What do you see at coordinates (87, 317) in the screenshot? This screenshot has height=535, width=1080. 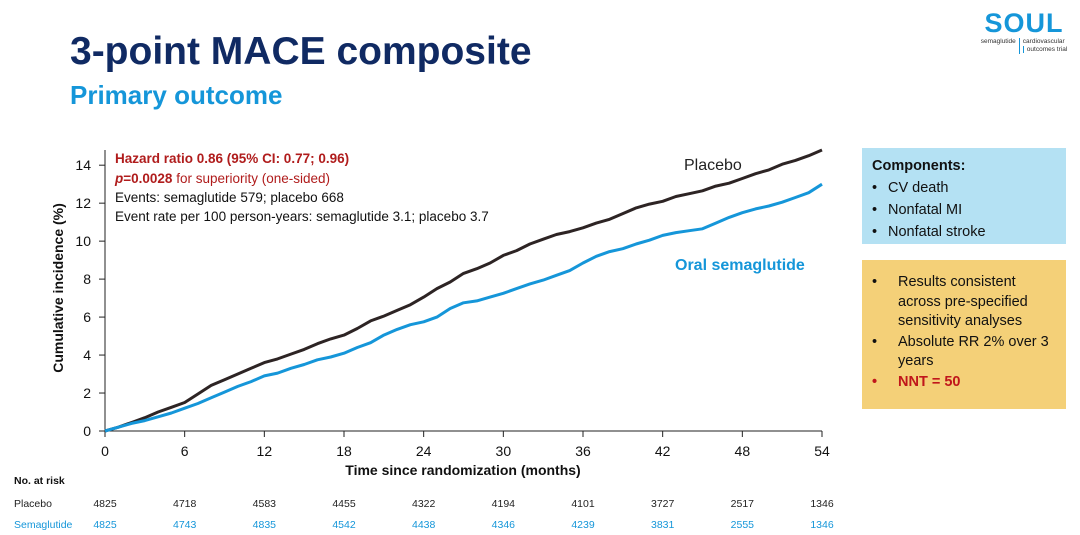 I see `y-tick-label: 6` at bounding box center [87, 317].